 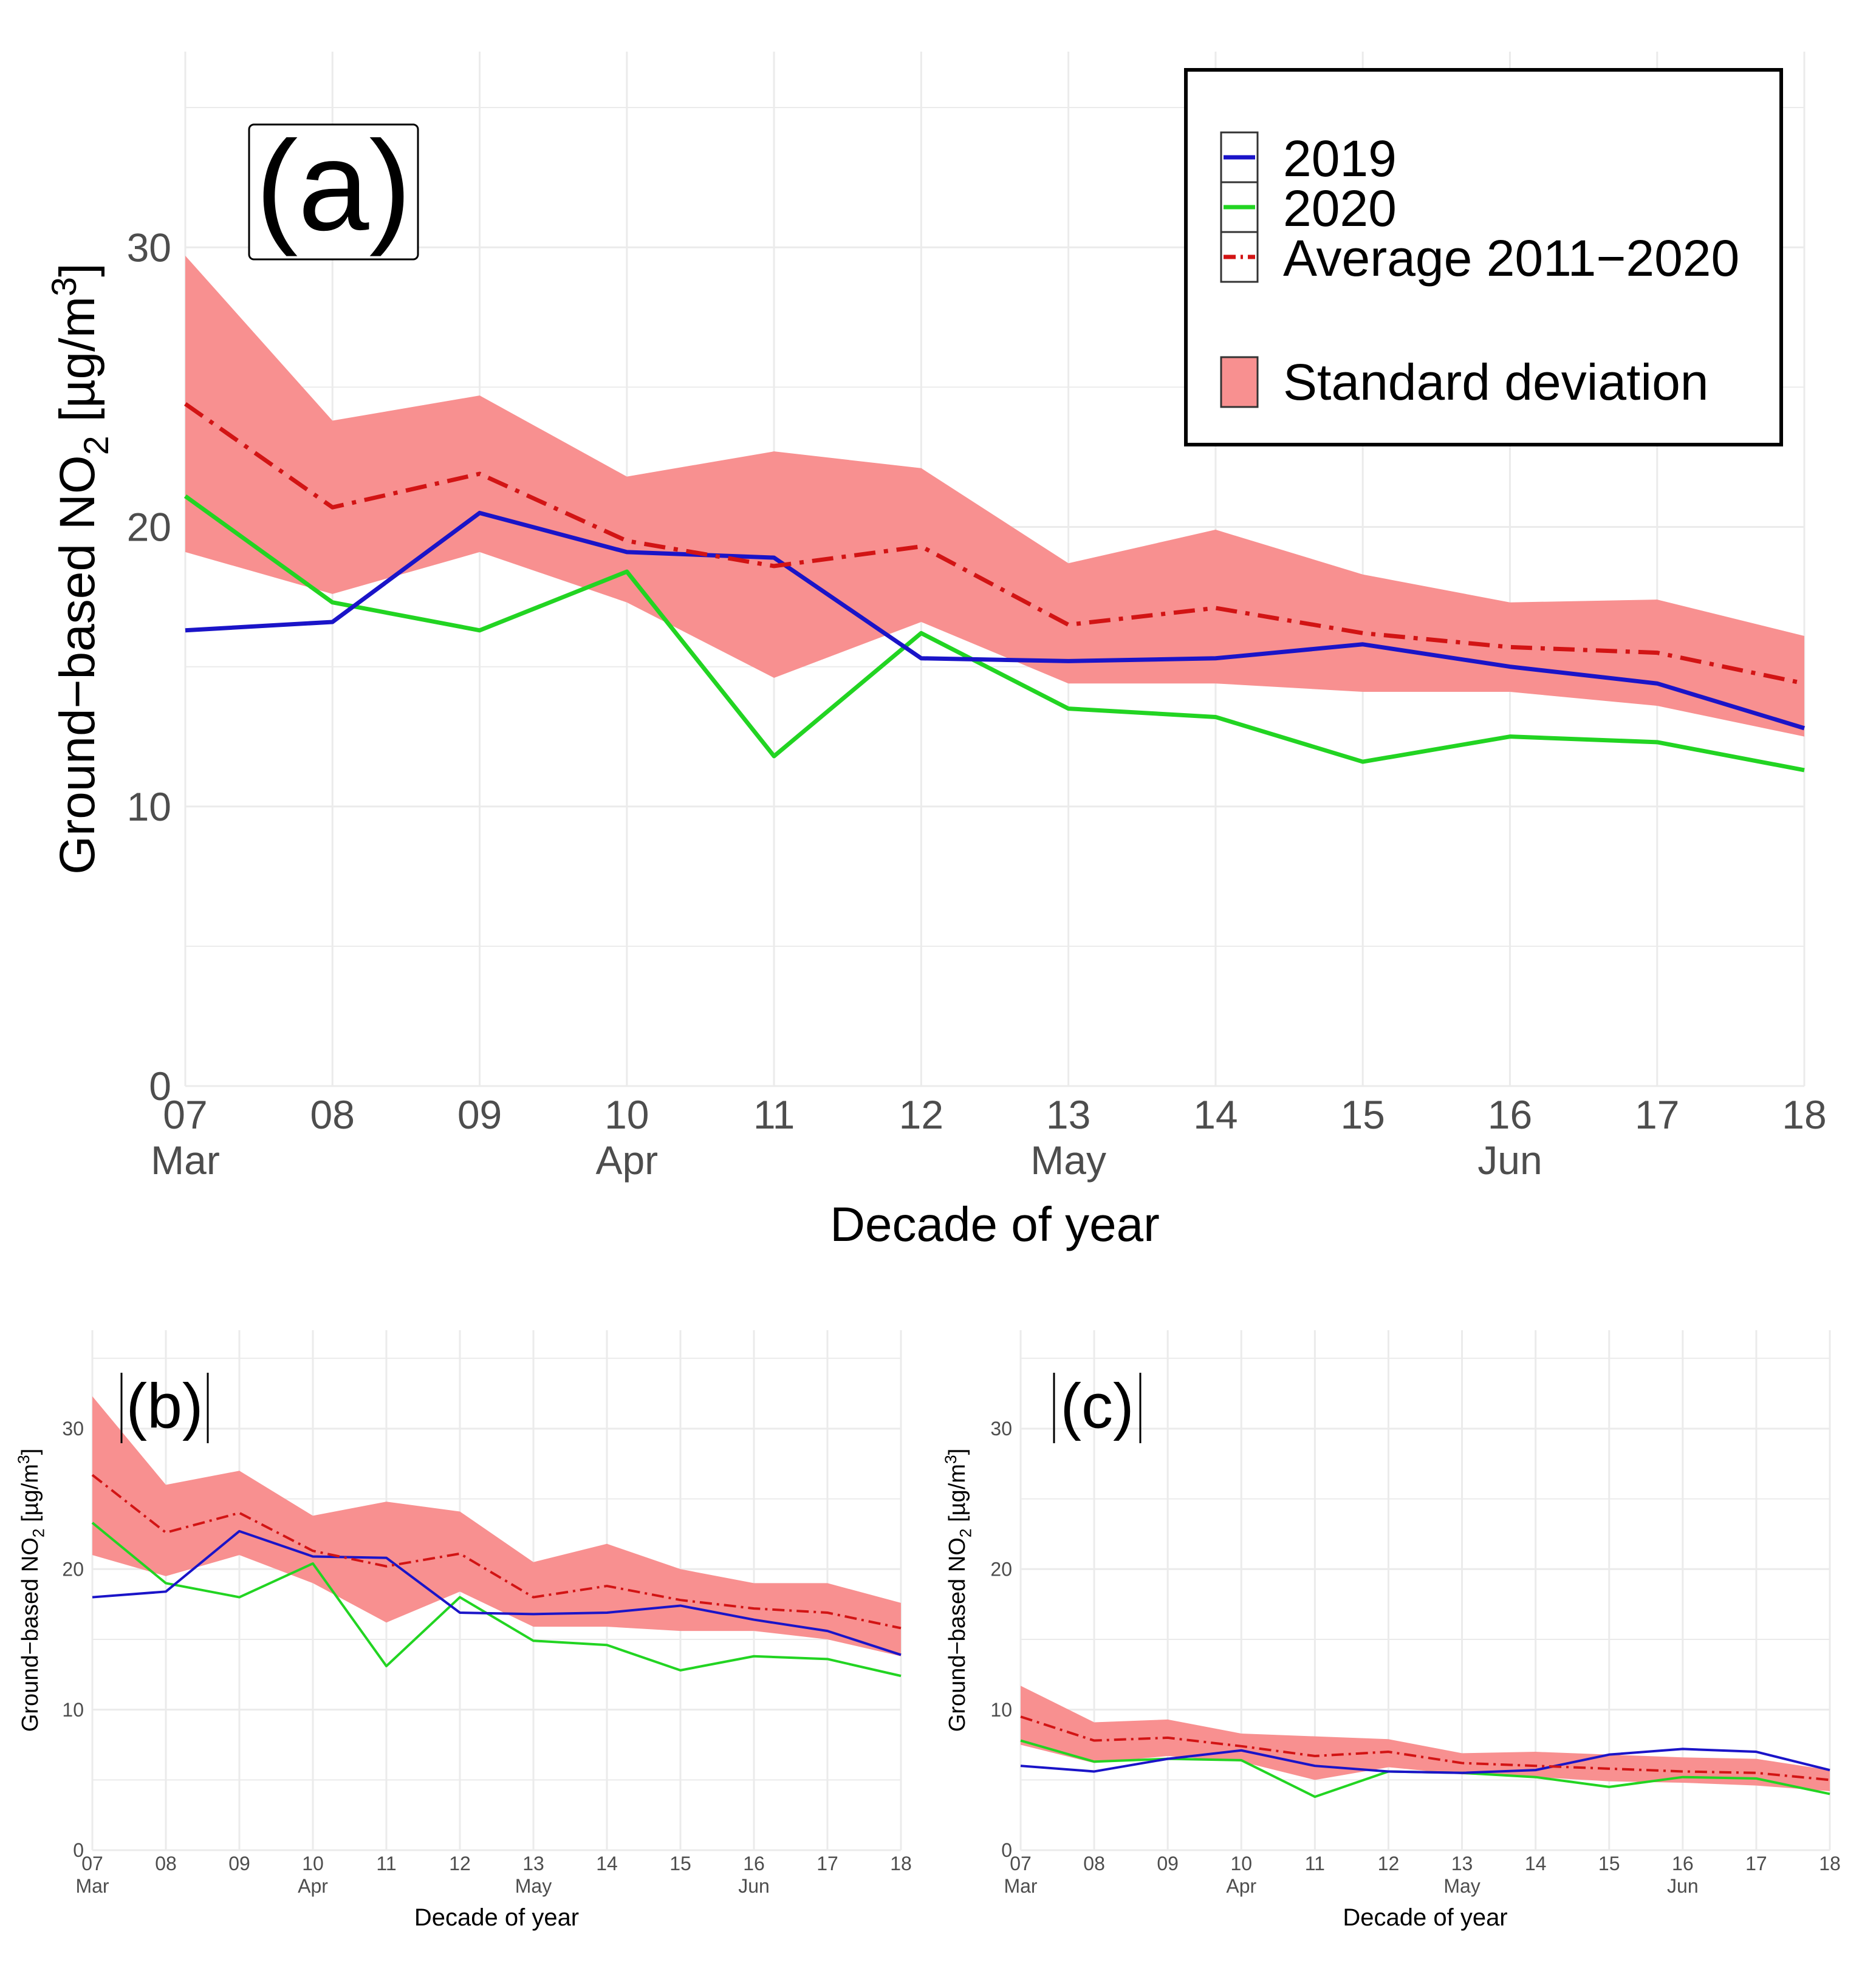 What do you see at coordinates (1496, 382) in the screenshot?
I see `legend-label-sd: Standard deviation` at bounding box center [1496, 382].